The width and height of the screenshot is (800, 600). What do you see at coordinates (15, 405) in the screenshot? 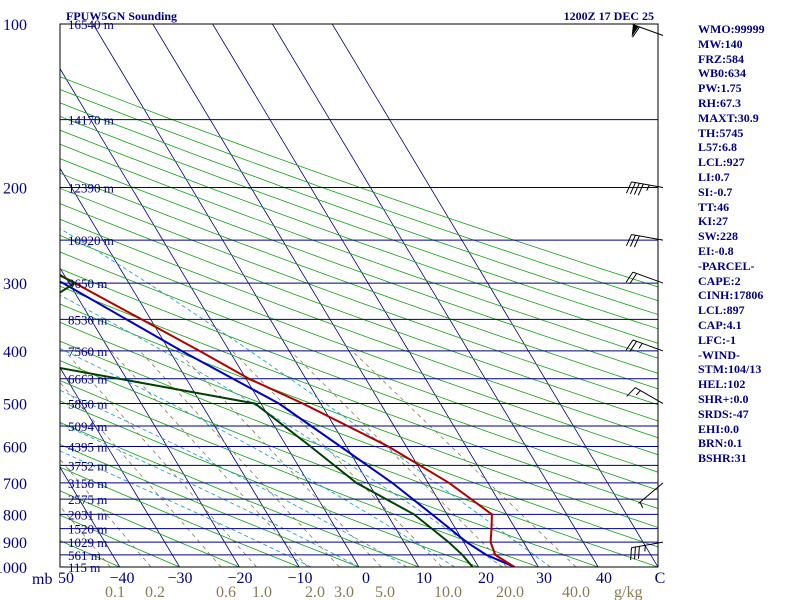
I see `pressure-label: 500` at bounding box center [15, 405].